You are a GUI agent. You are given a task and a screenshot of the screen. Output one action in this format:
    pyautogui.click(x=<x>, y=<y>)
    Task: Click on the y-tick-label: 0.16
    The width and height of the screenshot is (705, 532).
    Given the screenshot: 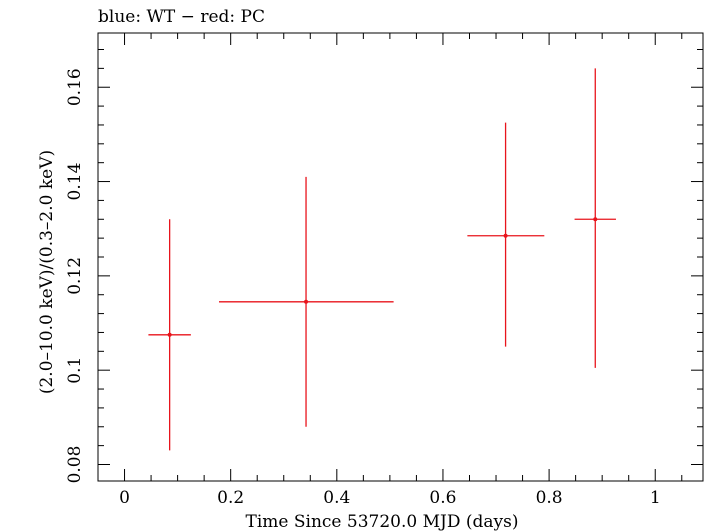 What is the action you would take?
    pyautogui.click(x=75, y=87)
    